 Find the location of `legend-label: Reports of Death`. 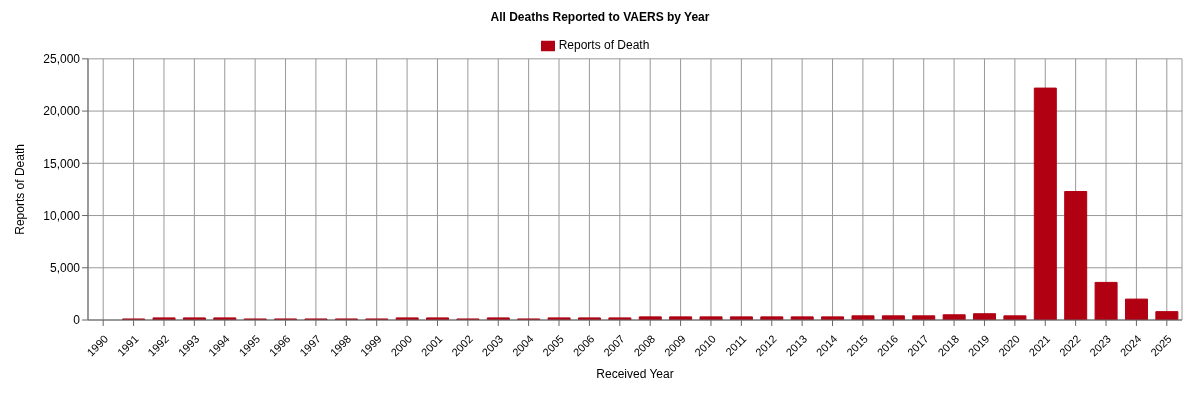

legend-label: Reports of Death is located at coordinates (604, 45).